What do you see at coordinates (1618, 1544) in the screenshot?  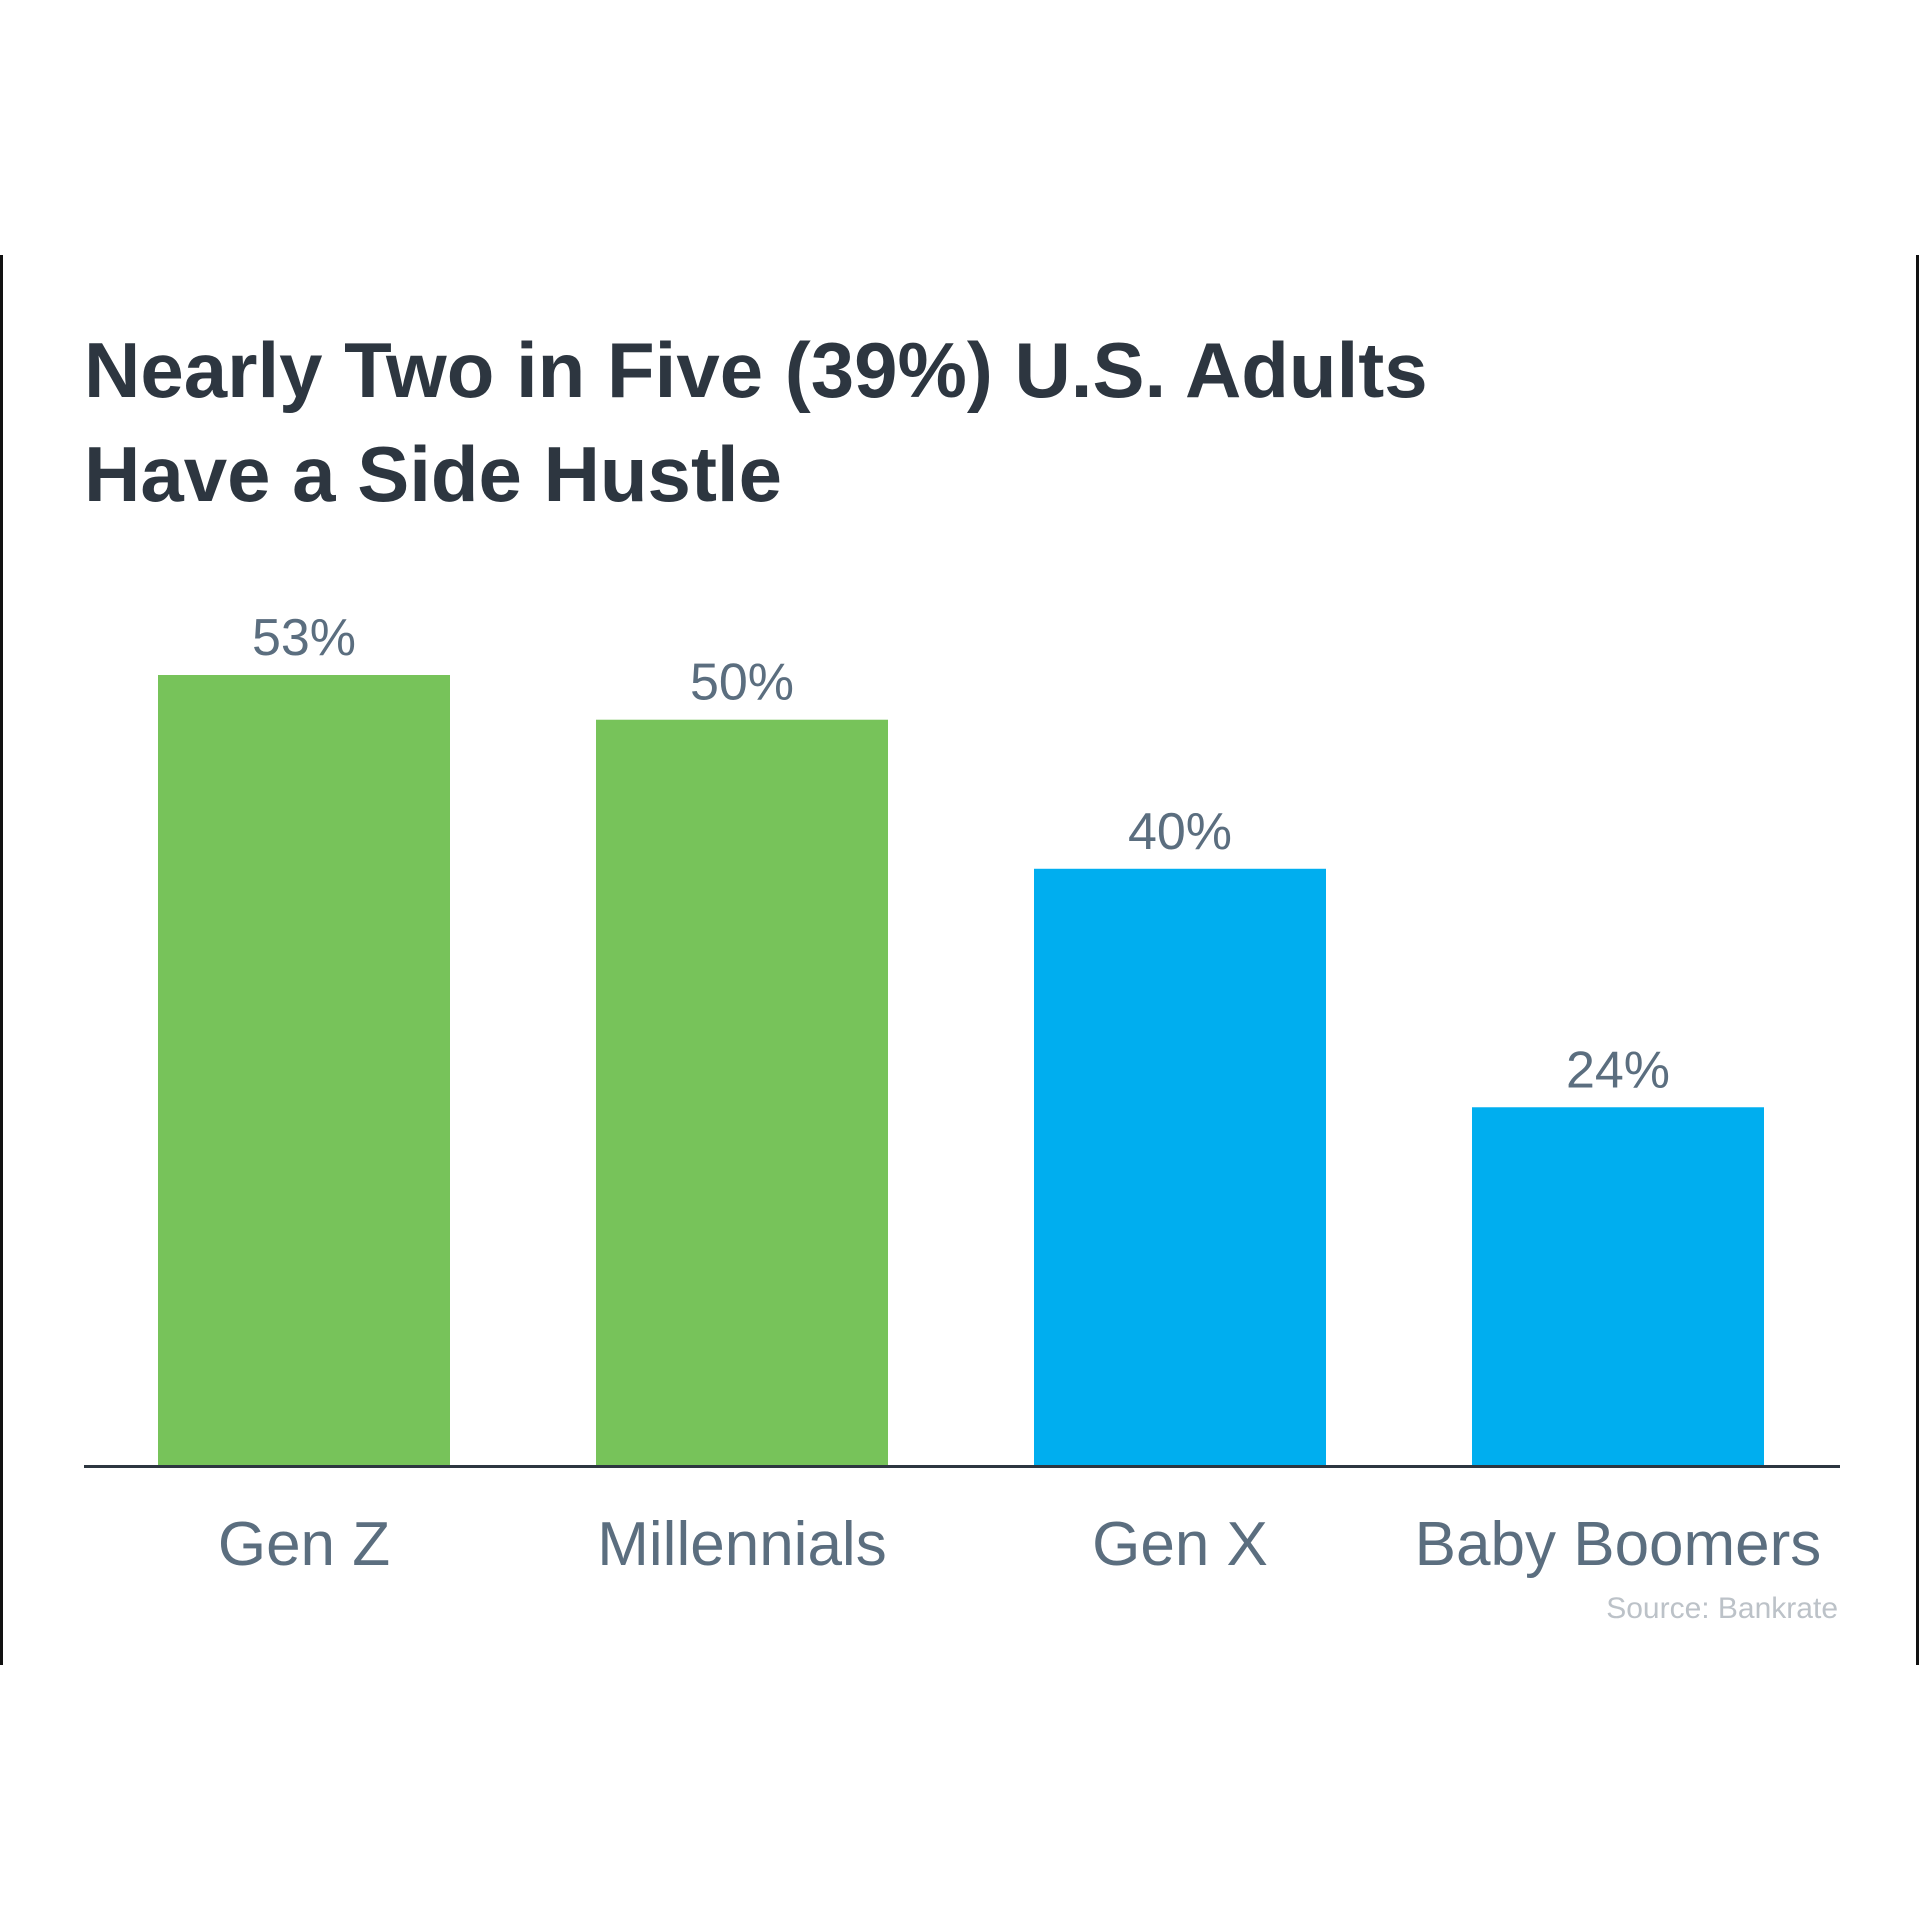 I see `category-label: Baby Boomers` at bounding box center [1618, 1544].